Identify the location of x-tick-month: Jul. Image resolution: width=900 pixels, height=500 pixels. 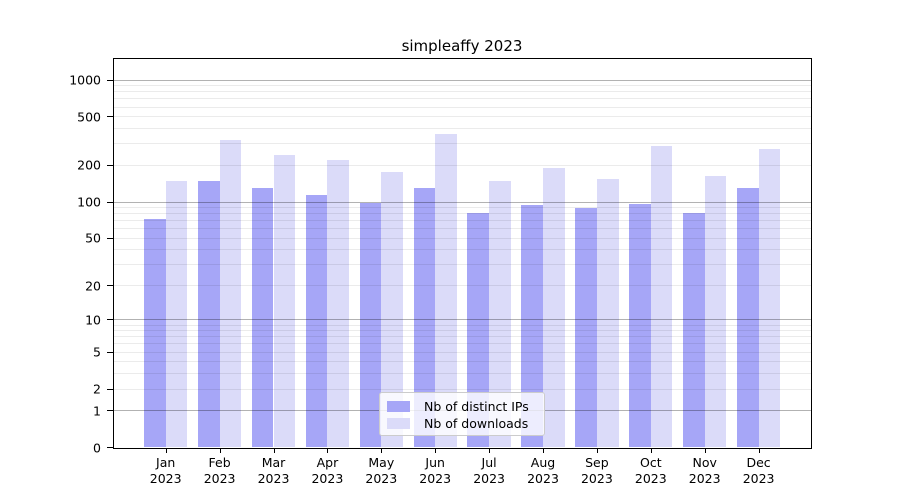
(489, 462).